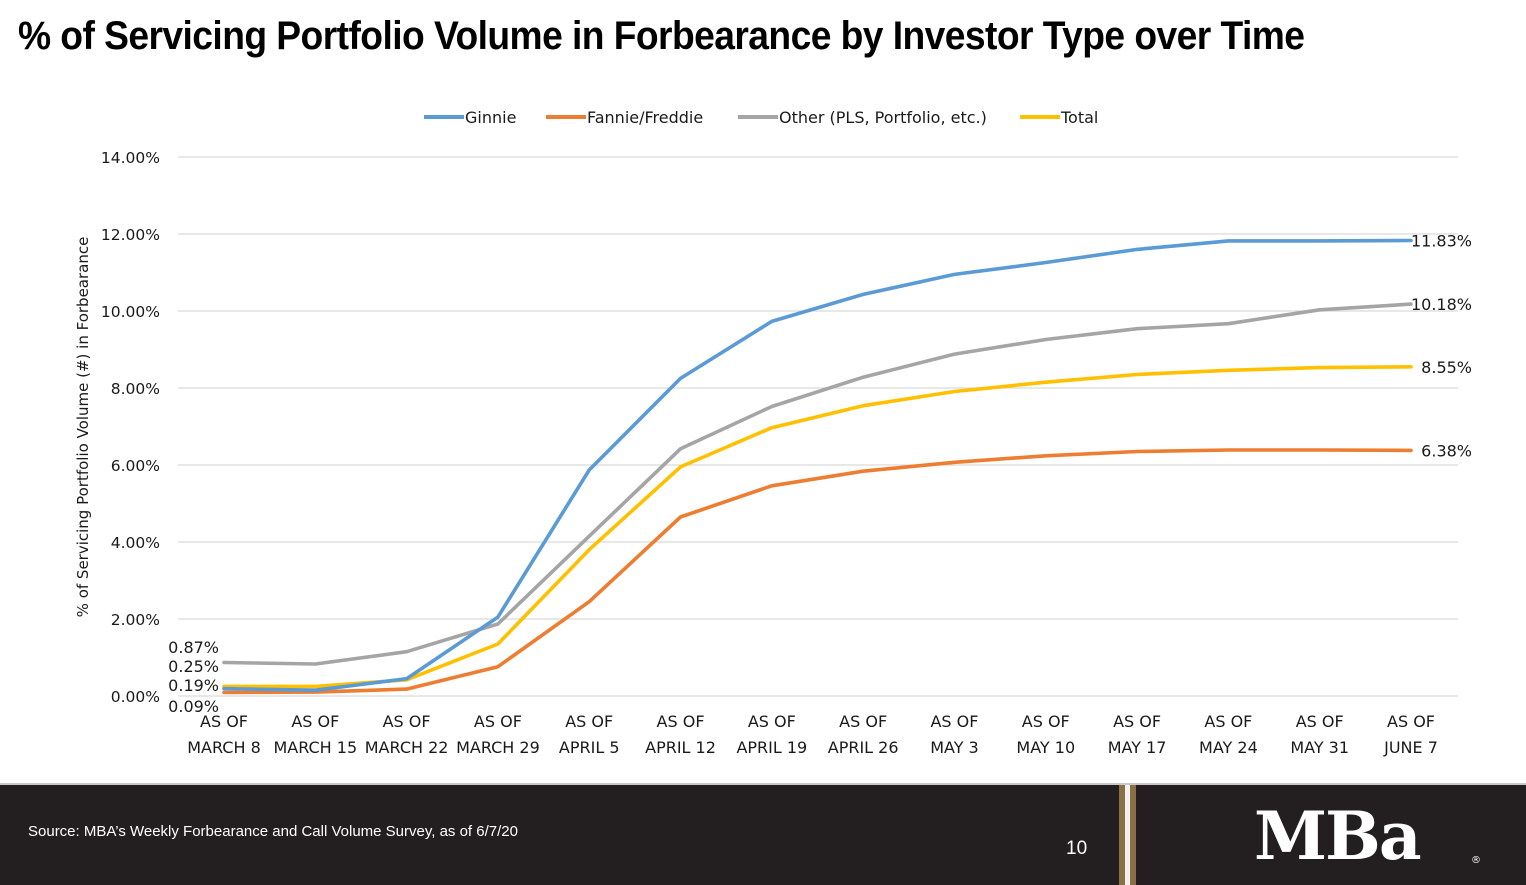  What do you see at coordinates (130, 312) in the screenshot?
I see `y-tick-label: 10.00%` at bounding box center [130, 312].